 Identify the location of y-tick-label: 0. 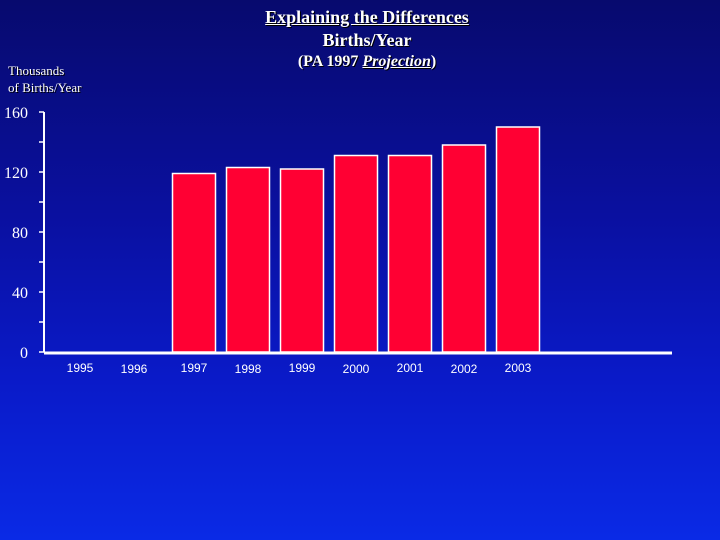
(24, 353).